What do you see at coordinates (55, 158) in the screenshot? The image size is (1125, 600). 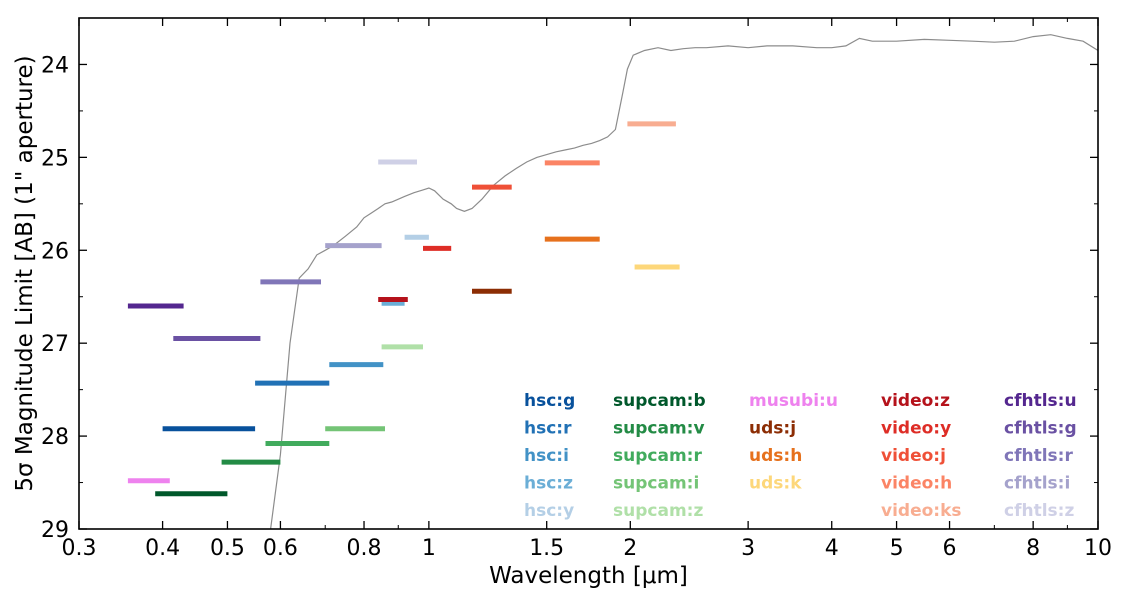 I see `y-tick-label: 25` at bounding box center [55, 158].